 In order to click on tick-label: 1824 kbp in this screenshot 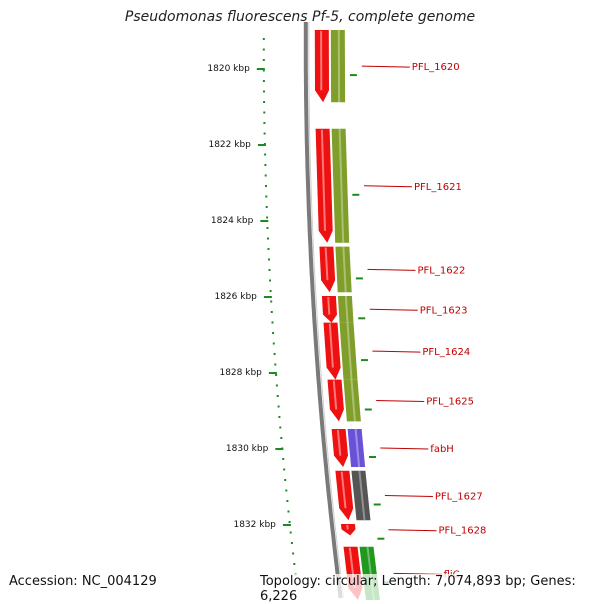, I will do `click(232, 221)`.